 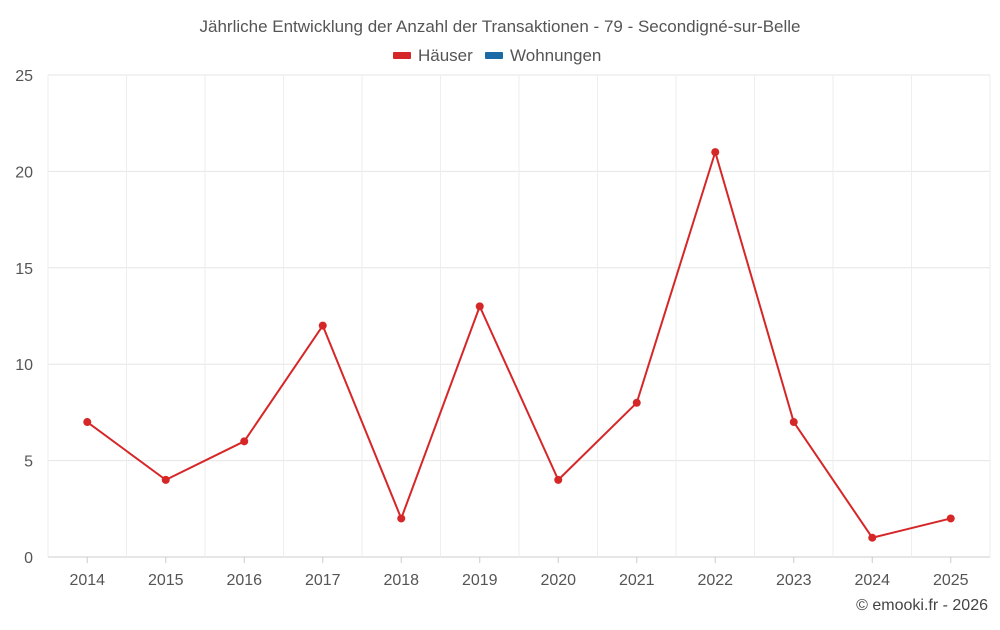 I want to click on y-tick-label: 0, so click(x=28, y=558).